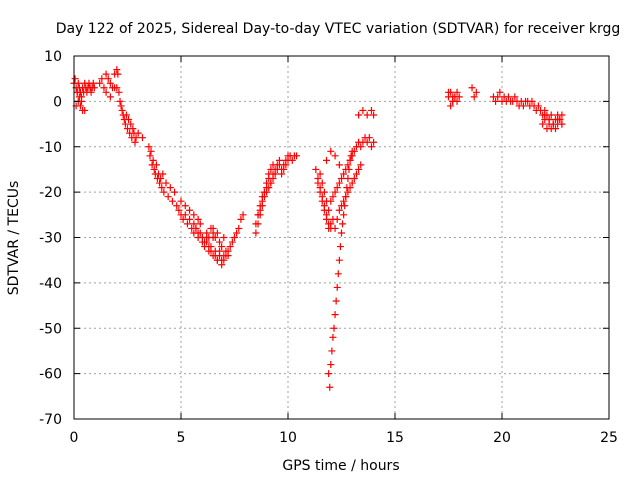 This screenshot has height=480, width=640. I want to click on x-tick-label: 15, so click(395, 438).